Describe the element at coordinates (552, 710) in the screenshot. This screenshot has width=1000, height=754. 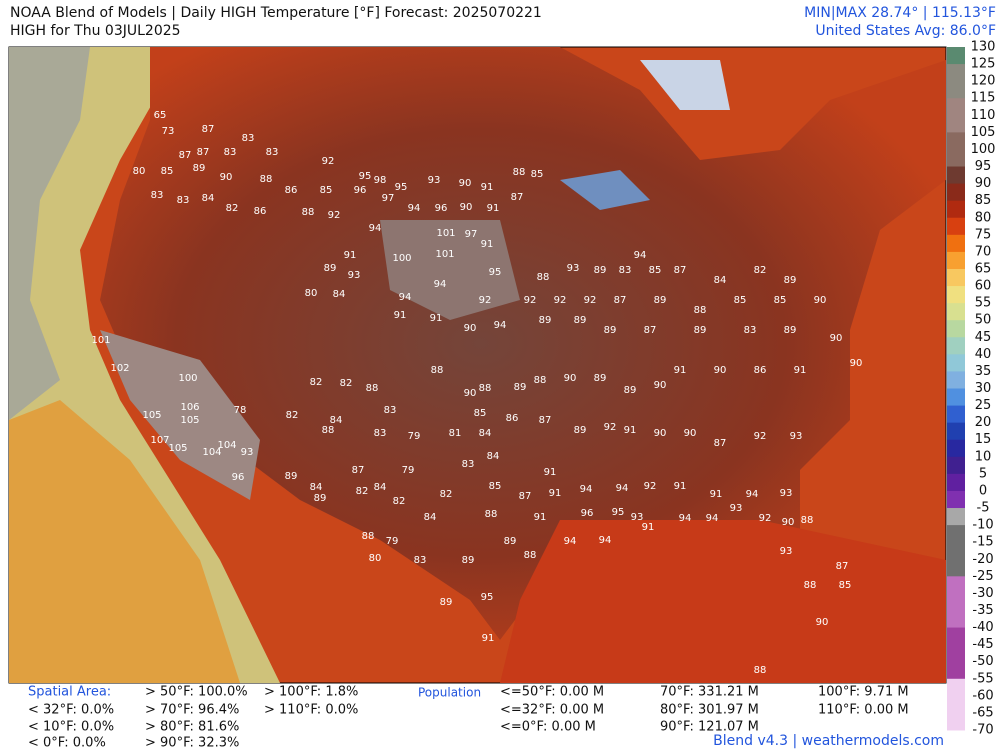
I see `population-item: <=32°F: 0.00 M` at that location.